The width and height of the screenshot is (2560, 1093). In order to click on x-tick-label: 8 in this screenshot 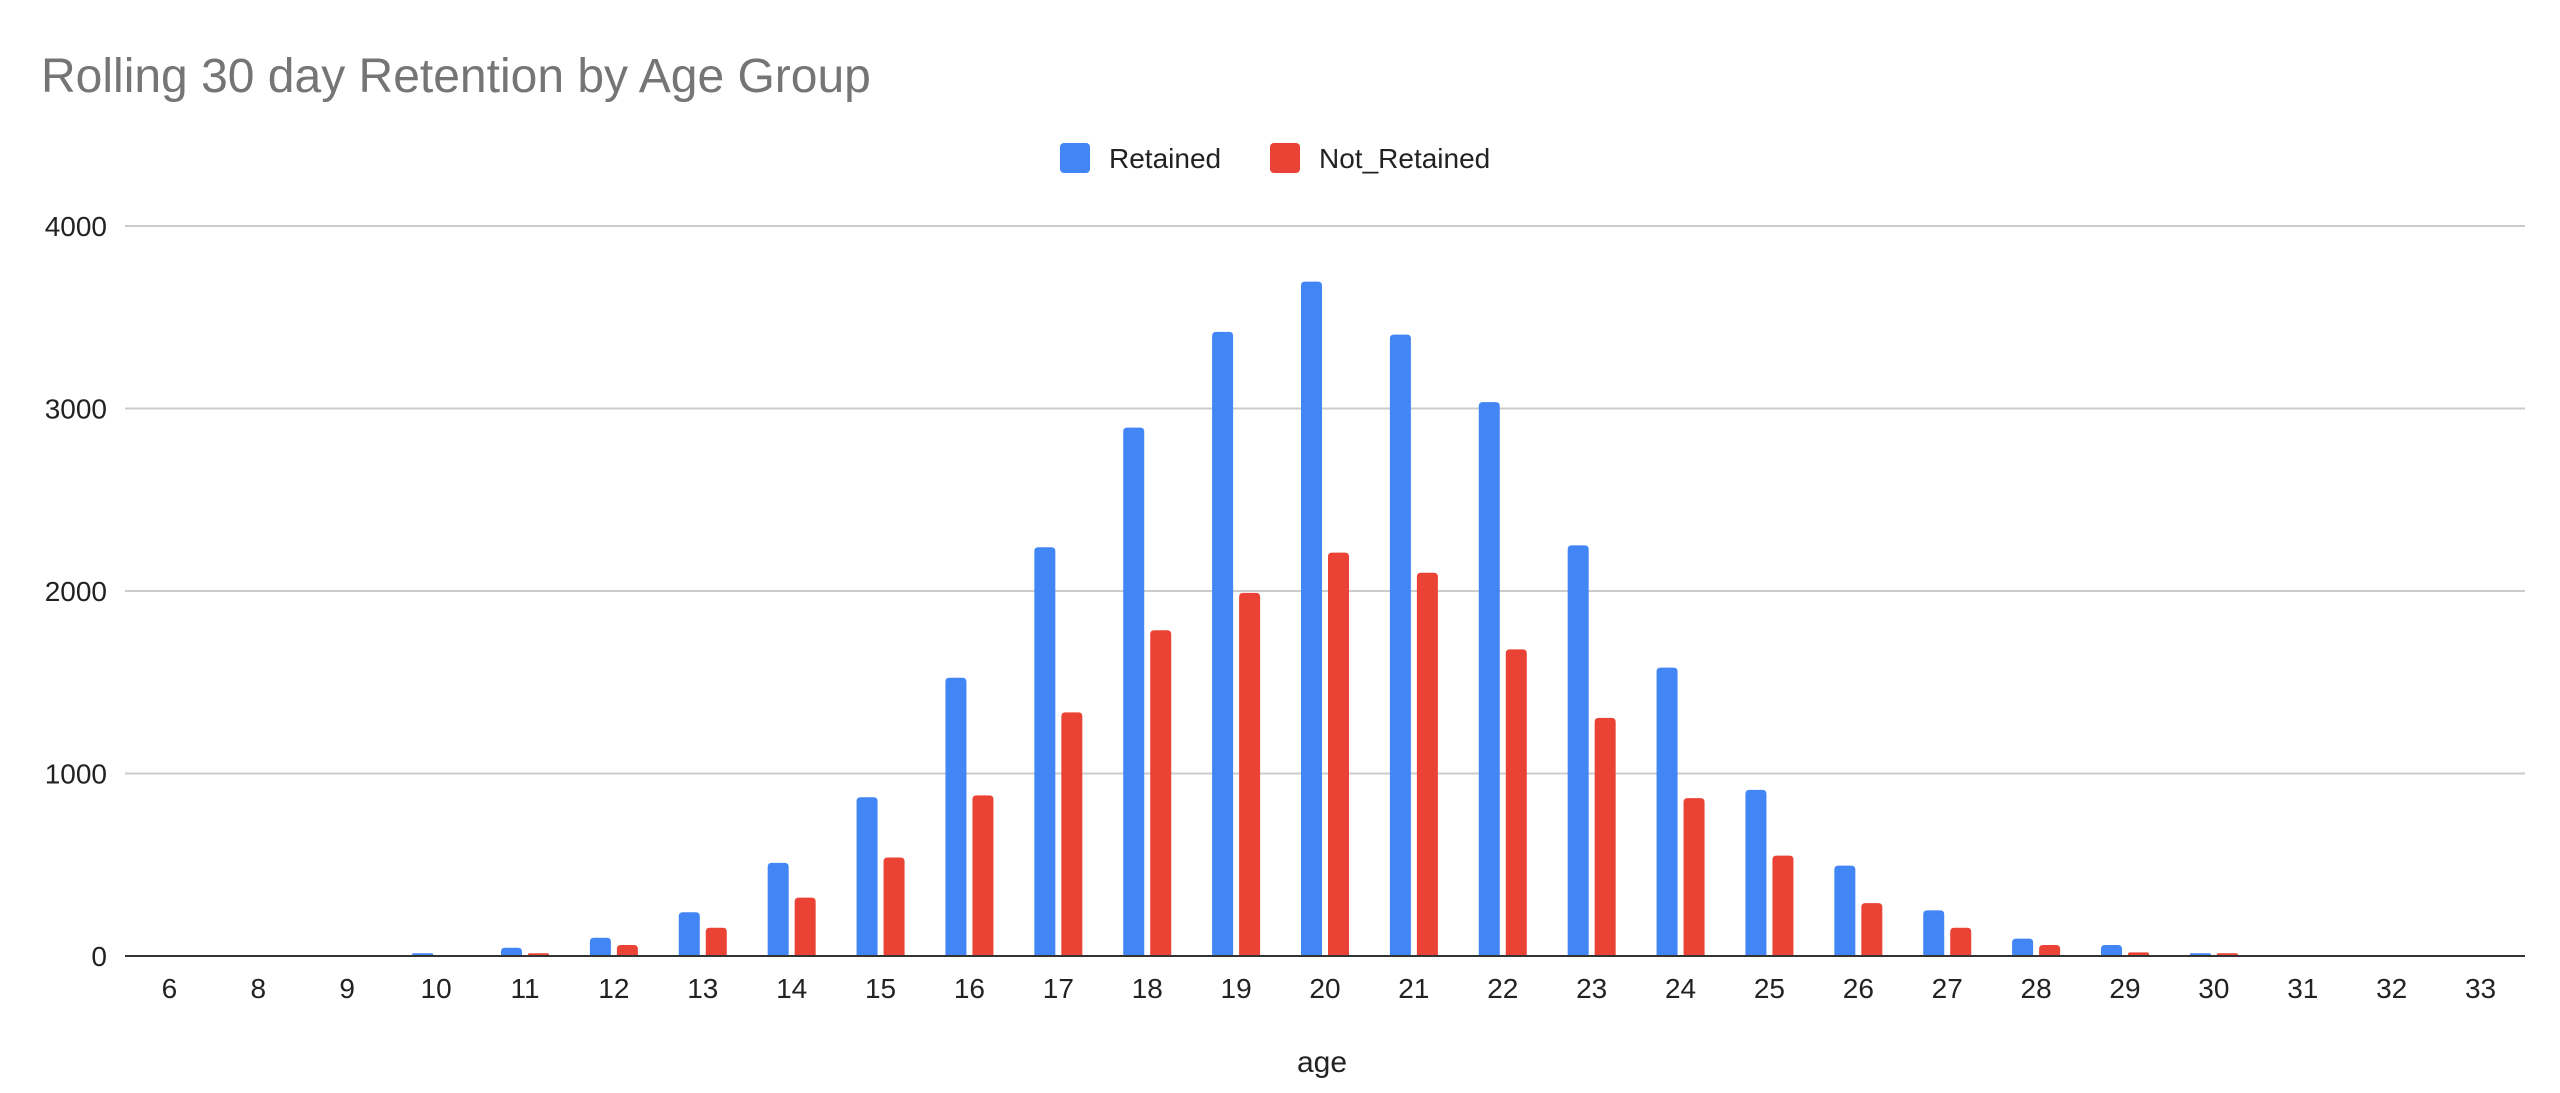, I will do `click(259, 988)`.